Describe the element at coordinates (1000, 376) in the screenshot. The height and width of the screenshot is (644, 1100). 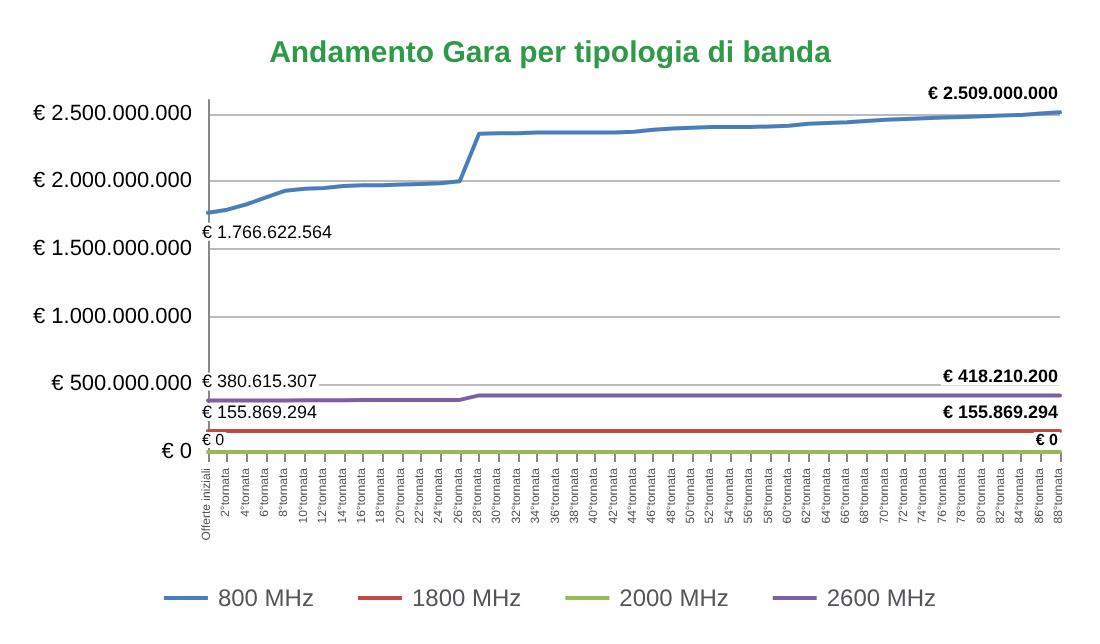
I see `data-label: € 418.210.200` at that location.